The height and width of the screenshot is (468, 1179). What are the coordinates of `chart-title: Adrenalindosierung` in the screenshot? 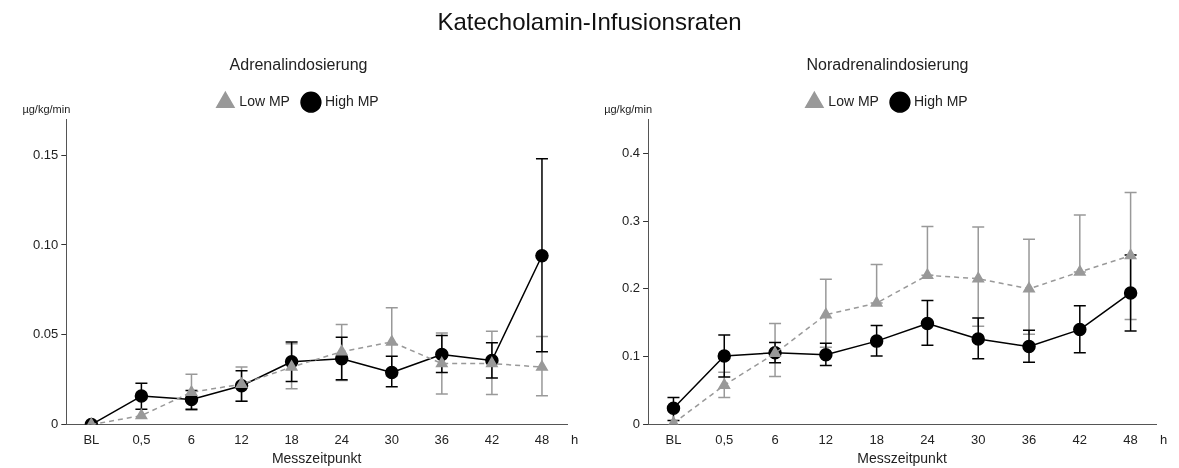 It's located at (298, 65).